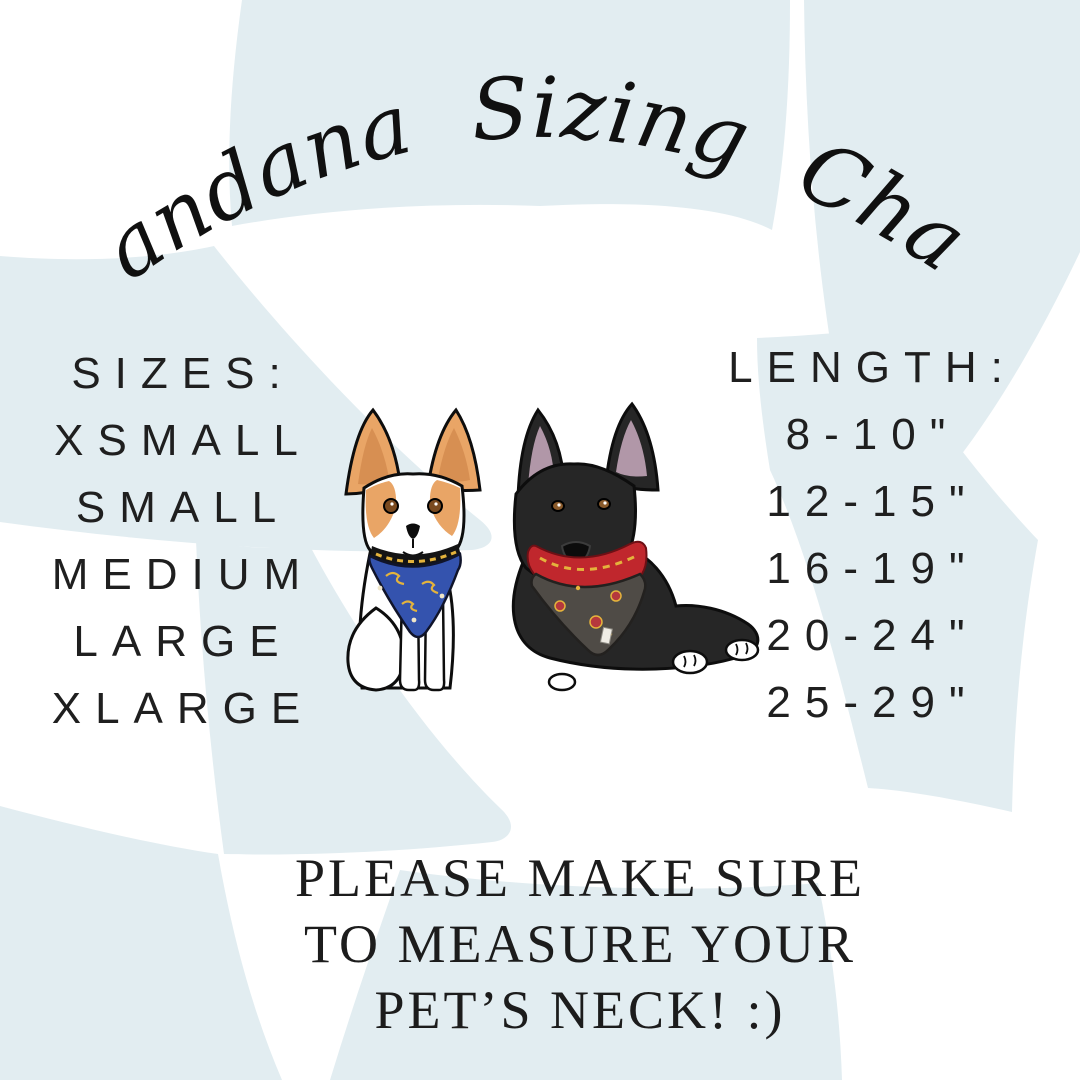 This screenshot has width=1080, height=1080. I want to click on blue-bandana-kerchief, so click(415, 595).